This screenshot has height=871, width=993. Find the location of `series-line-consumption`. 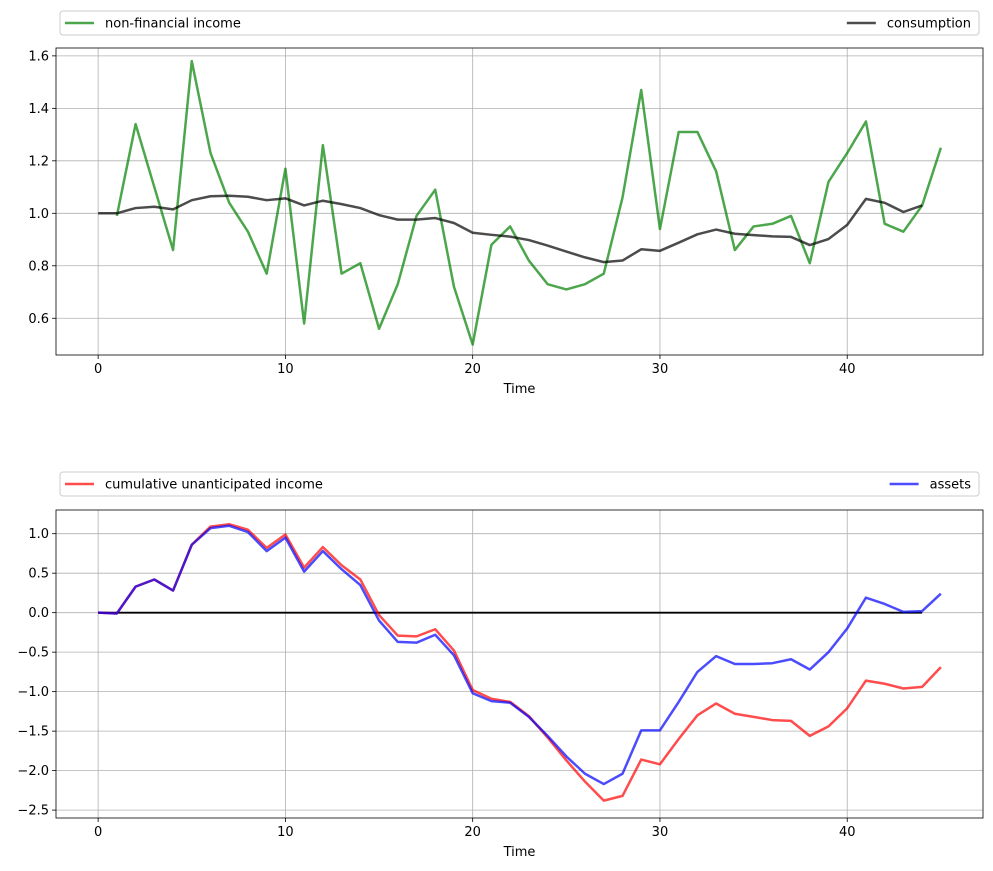

series-line-consumption is located at coordinates (510, 229).